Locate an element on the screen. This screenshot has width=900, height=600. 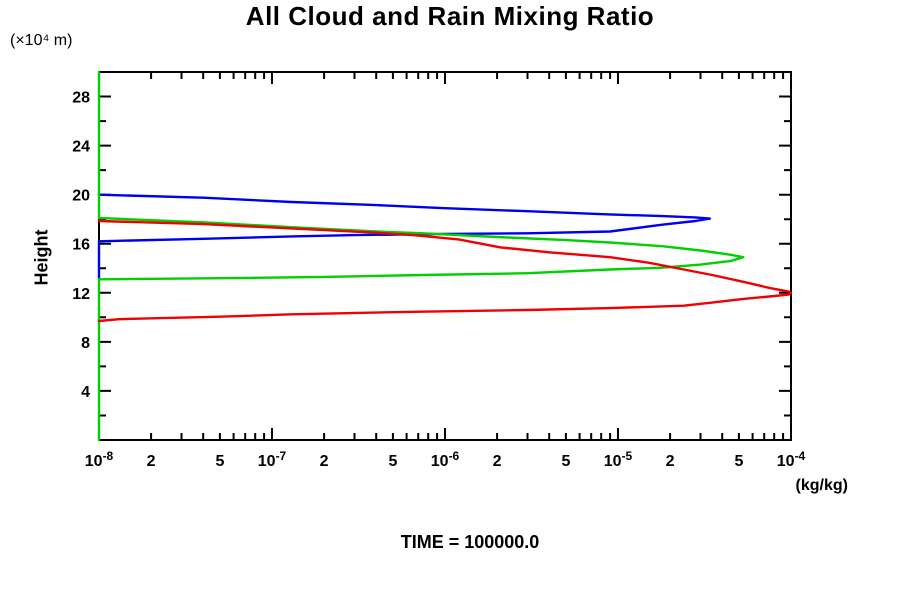
x-tick-label: 10⁻⁶ is located at coordinates (445, 459).